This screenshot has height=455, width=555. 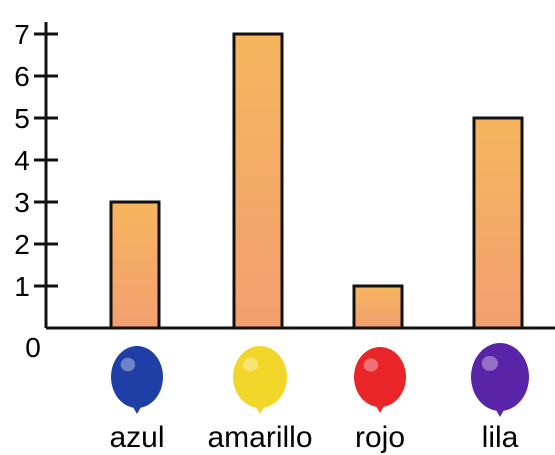 I want to click on y-tick-label-6: 6, so click(x=22, y=76).